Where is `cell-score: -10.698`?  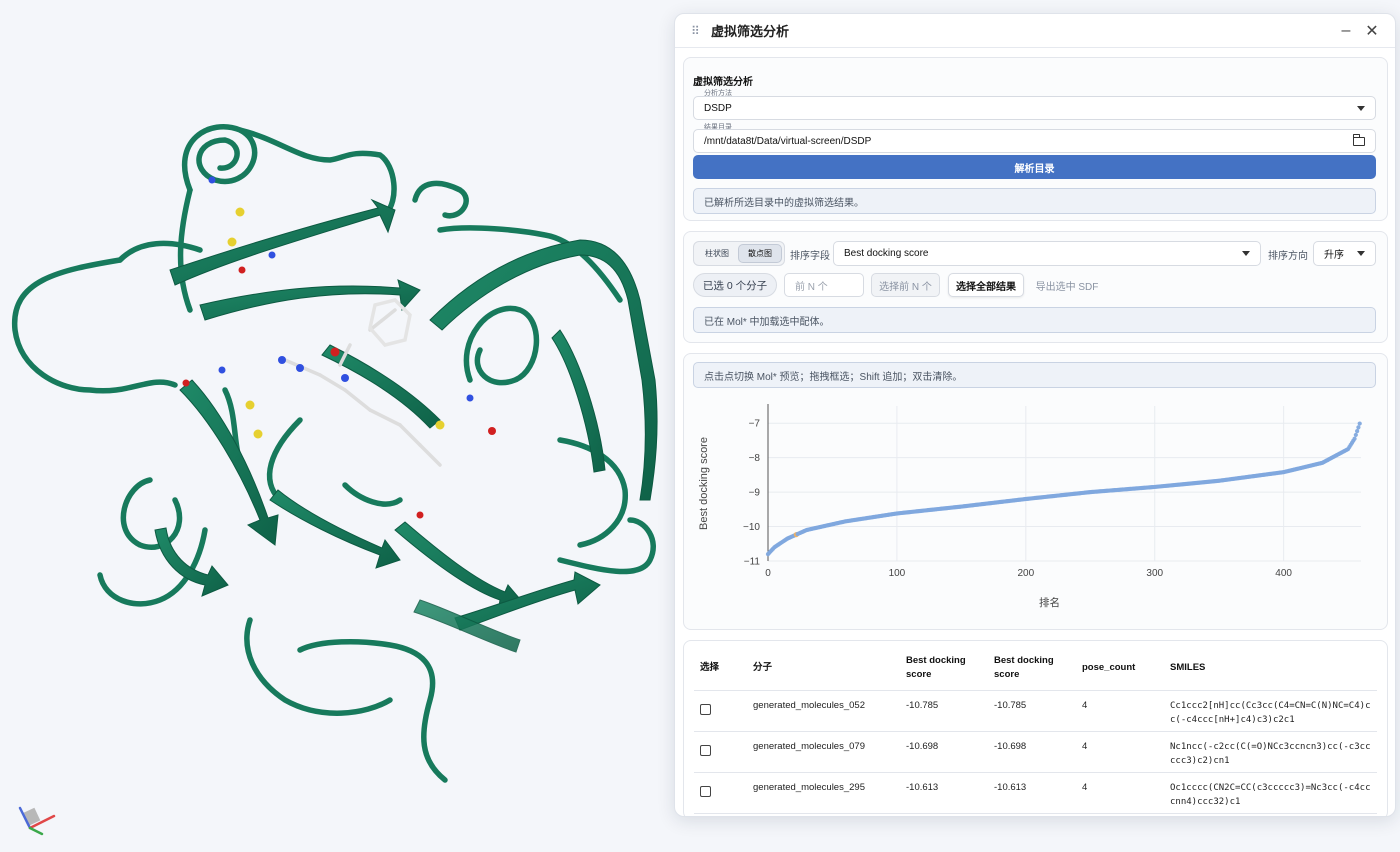 cell-score: -10.698 is located at coordinates (944, 752).